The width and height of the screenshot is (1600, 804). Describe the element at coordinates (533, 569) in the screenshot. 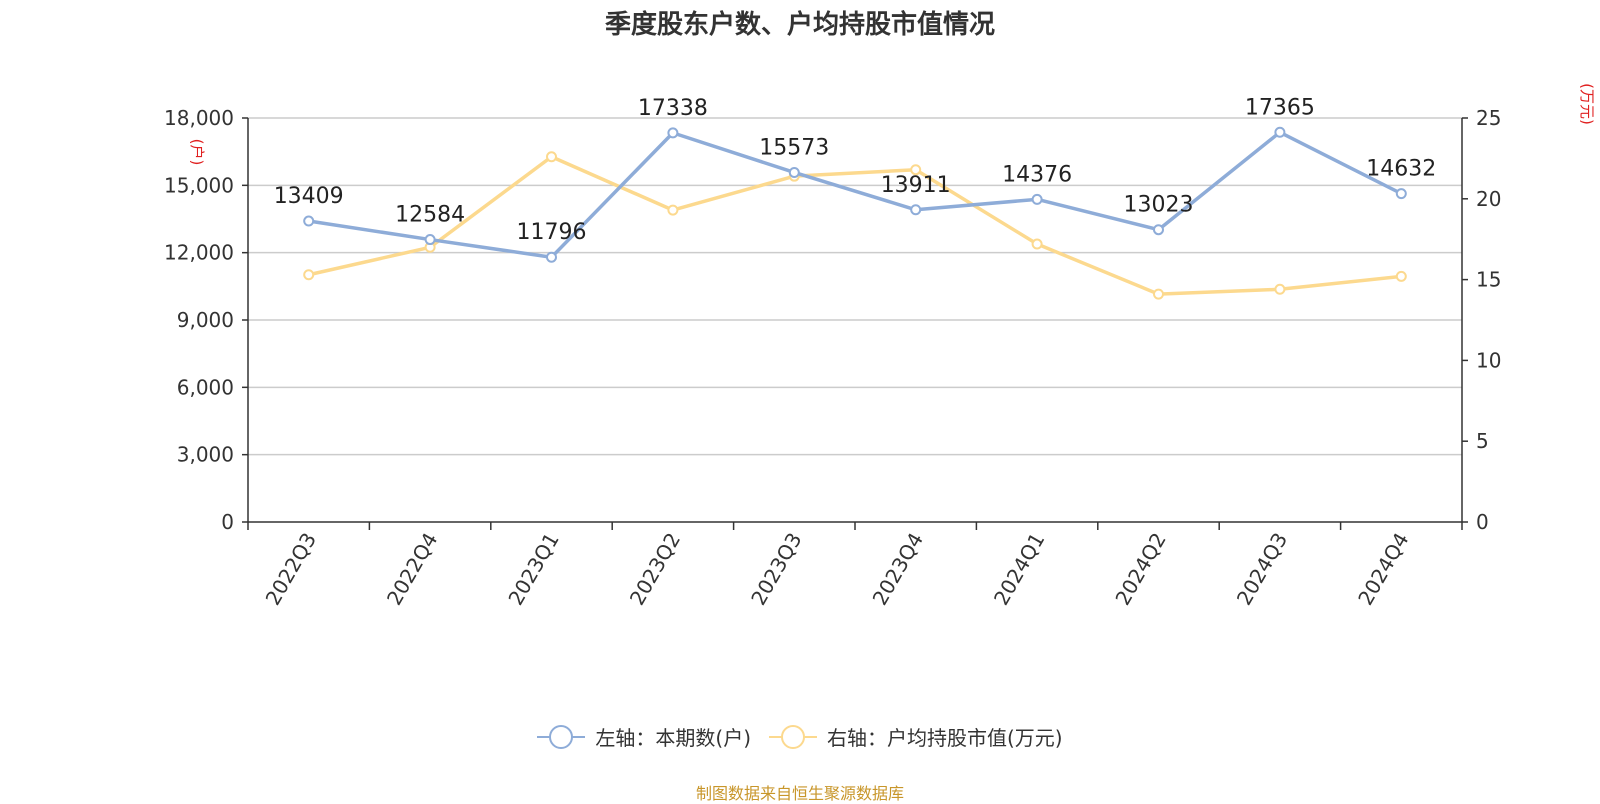

I see `x-axis-tick-label: 2023Q1` at that location.